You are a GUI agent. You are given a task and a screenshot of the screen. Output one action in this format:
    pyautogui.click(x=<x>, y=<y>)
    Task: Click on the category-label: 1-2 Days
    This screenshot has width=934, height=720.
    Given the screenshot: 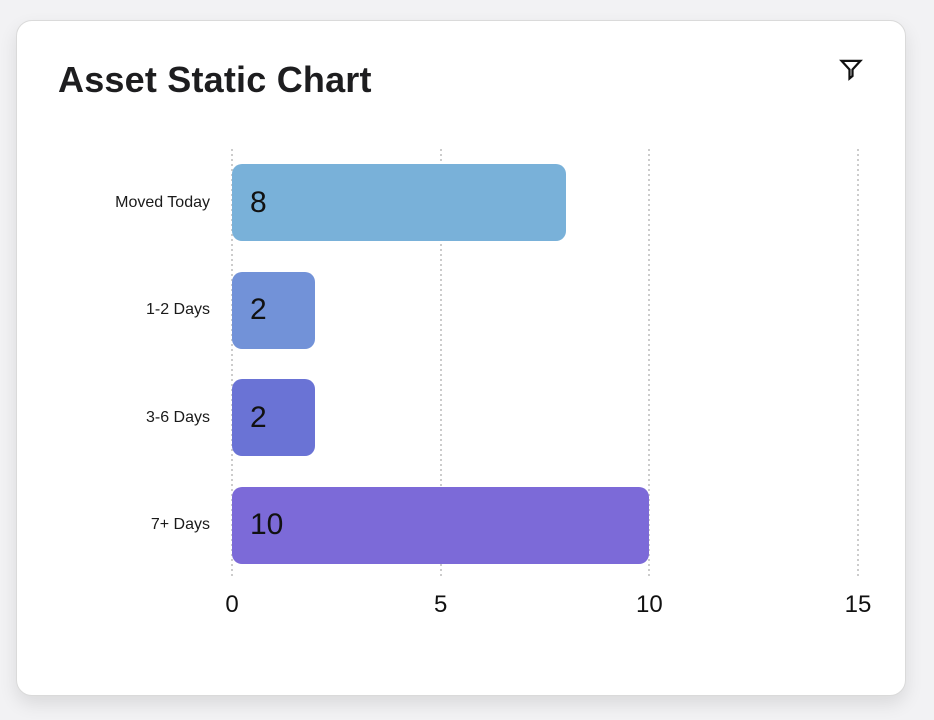 What is the action you would take?
    pyautogui.click(x=177, y=309)
    